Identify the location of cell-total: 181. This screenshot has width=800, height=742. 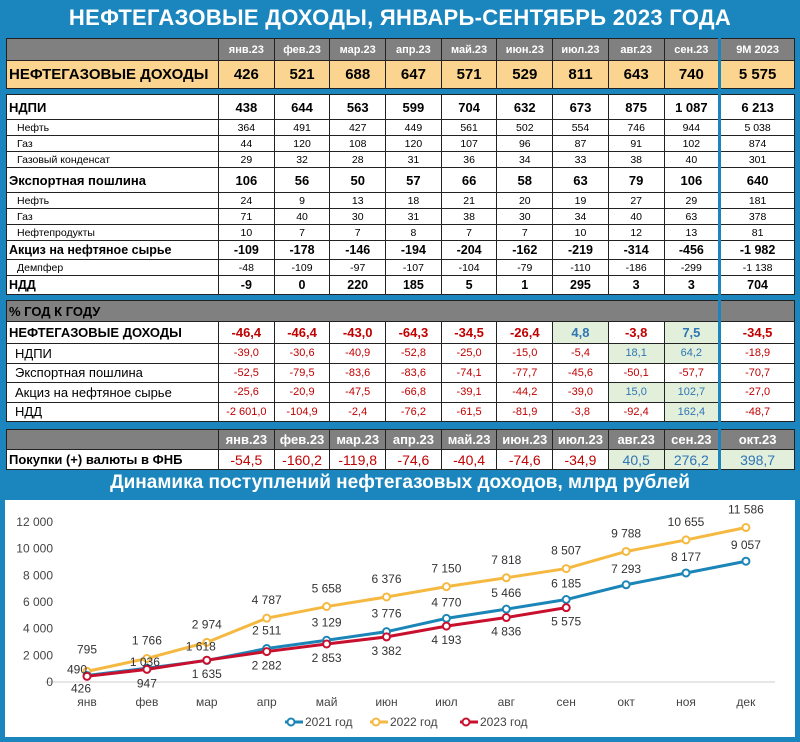
(756, 200).